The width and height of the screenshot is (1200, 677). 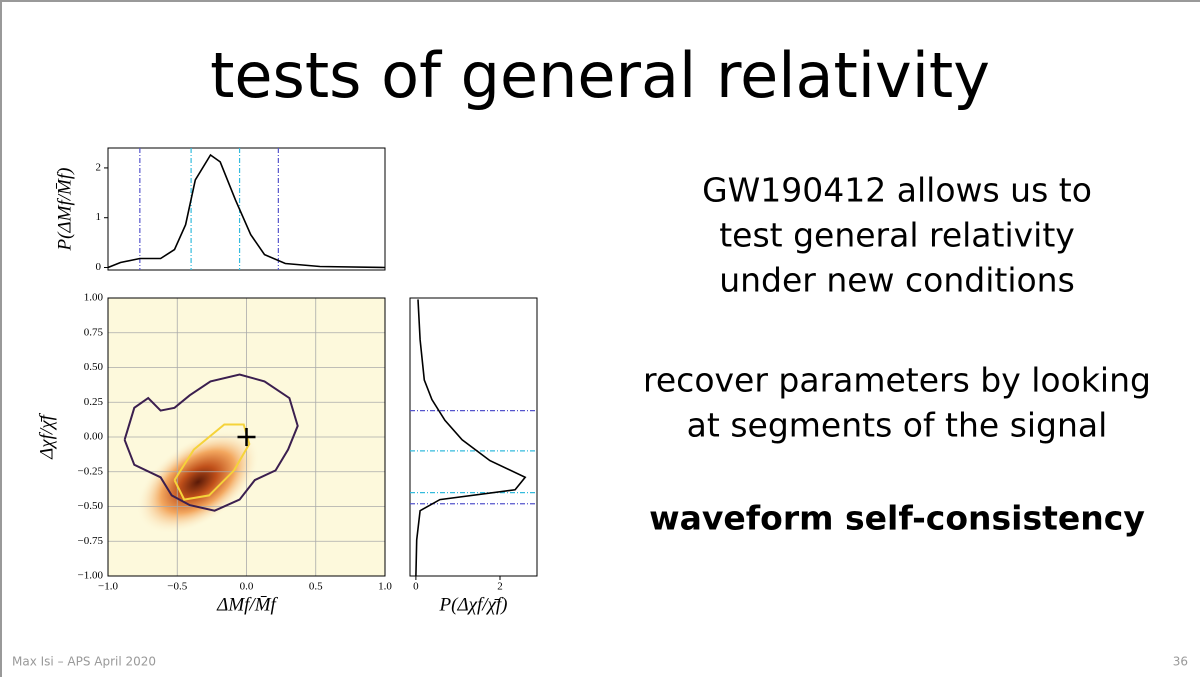 What do you see at coordinates (897, 235) in the screenshot?
I see `text-line: test general relativity` at bounding box center [897, 235].